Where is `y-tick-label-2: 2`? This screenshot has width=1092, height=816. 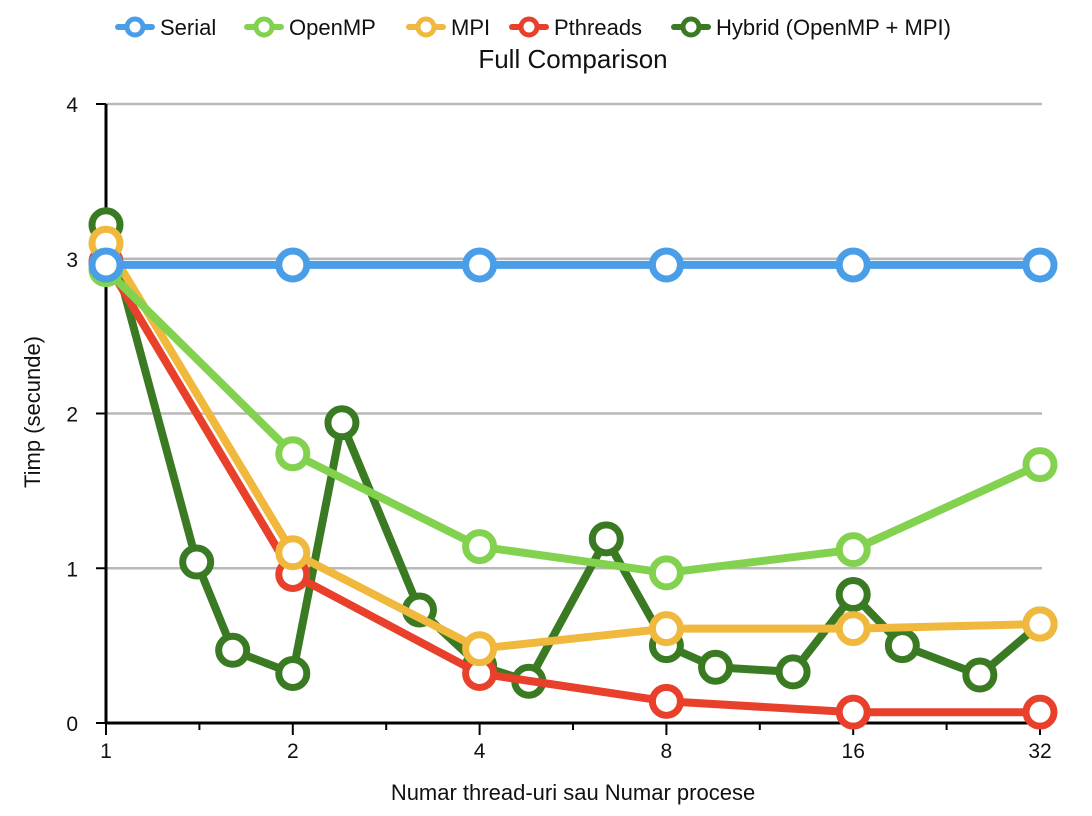 y-tick-label-2: 2 is located at coordinates (72, 415).